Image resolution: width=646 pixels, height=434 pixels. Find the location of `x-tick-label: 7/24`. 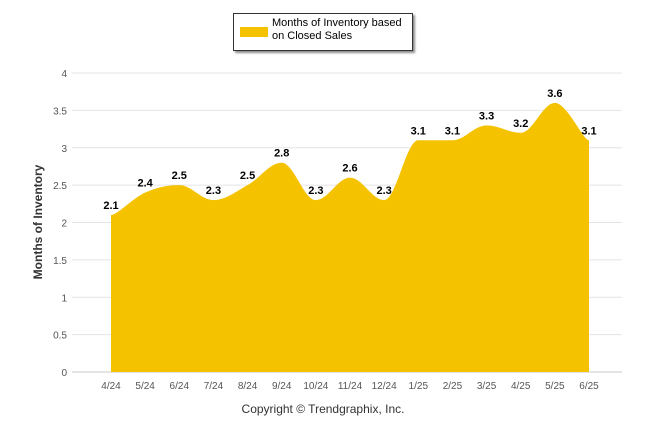

x-tick-label: 7/24 is located at coordinates (214, 386).